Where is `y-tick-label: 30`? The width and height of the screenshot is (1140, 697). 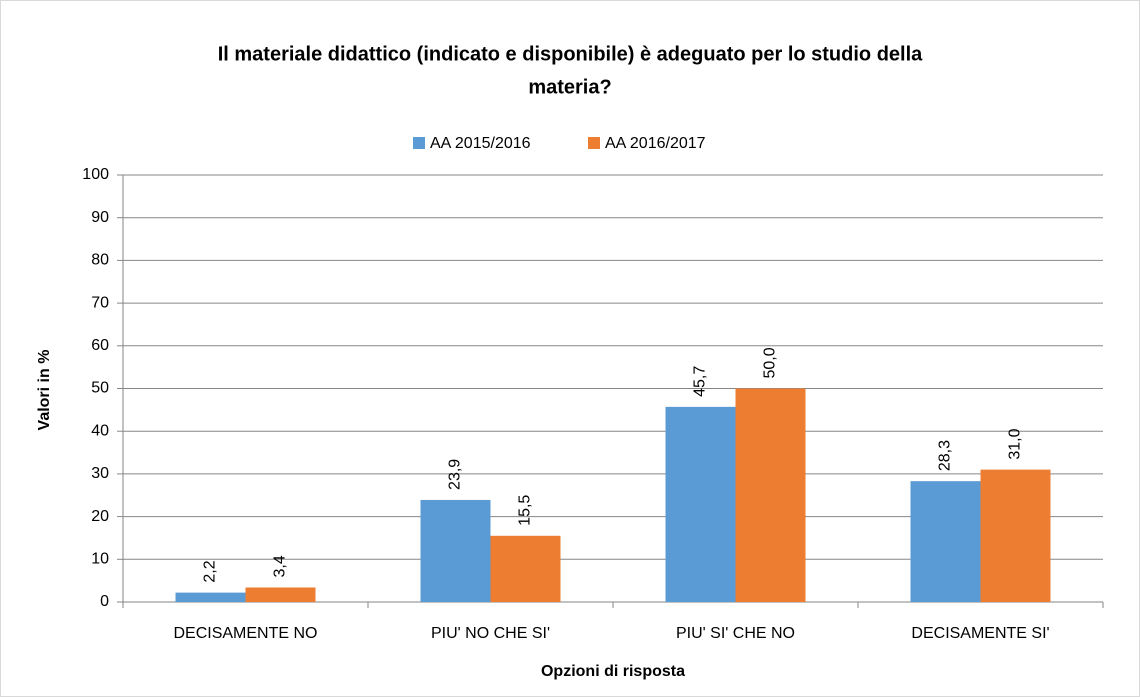
y-tick-label: 30 is located at coordinates (100, 473).